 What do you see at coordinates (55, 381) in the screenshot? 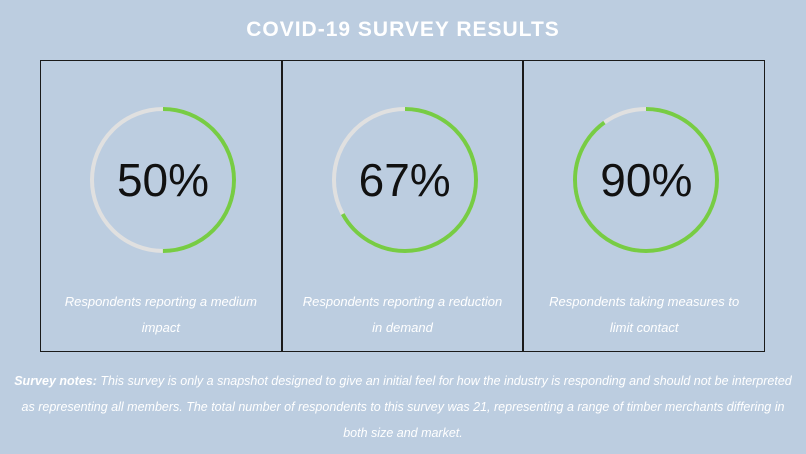
I see `survey-notes-label: Survey notes:` at bounding box center [55, 381].